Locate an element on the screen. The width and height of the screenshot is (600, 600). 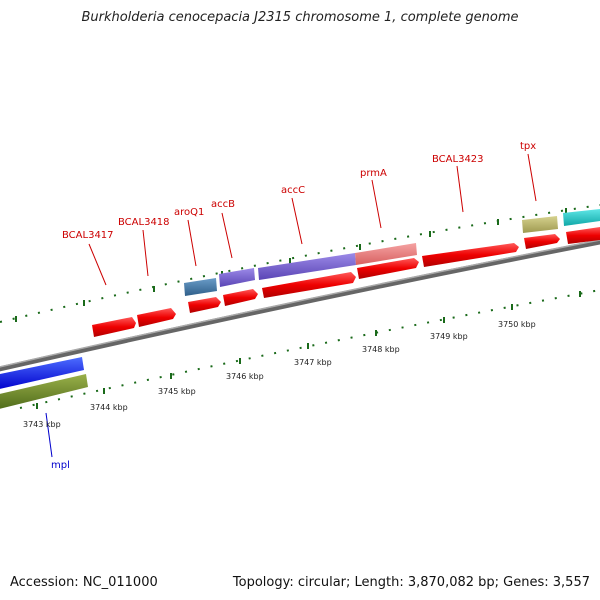
gene-label-accB: accB is located at coordinates (223, 204).